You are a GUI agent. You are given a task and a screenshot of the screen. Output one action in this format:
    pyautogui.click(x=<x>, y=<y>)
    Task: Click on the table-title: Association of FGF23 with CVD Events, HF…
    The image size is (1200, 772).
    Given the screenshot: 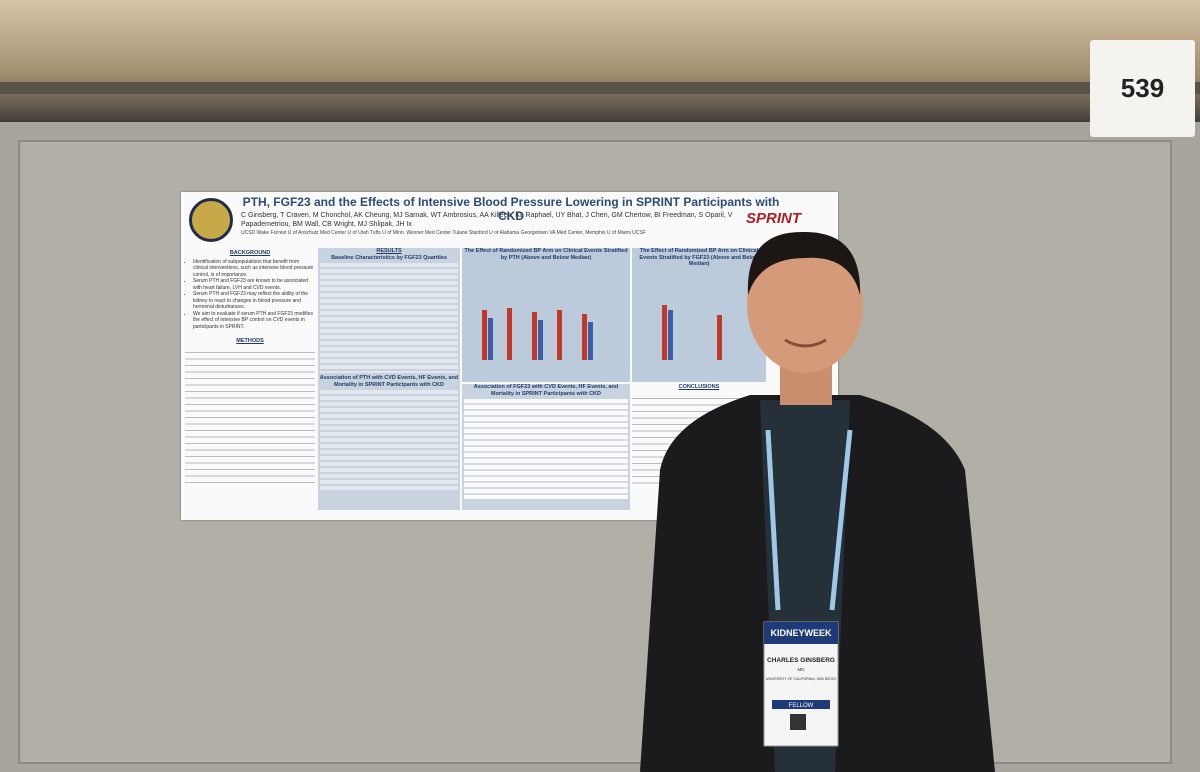 What is the action you would take?
    pyautogui.click(x=546, y=390)
    